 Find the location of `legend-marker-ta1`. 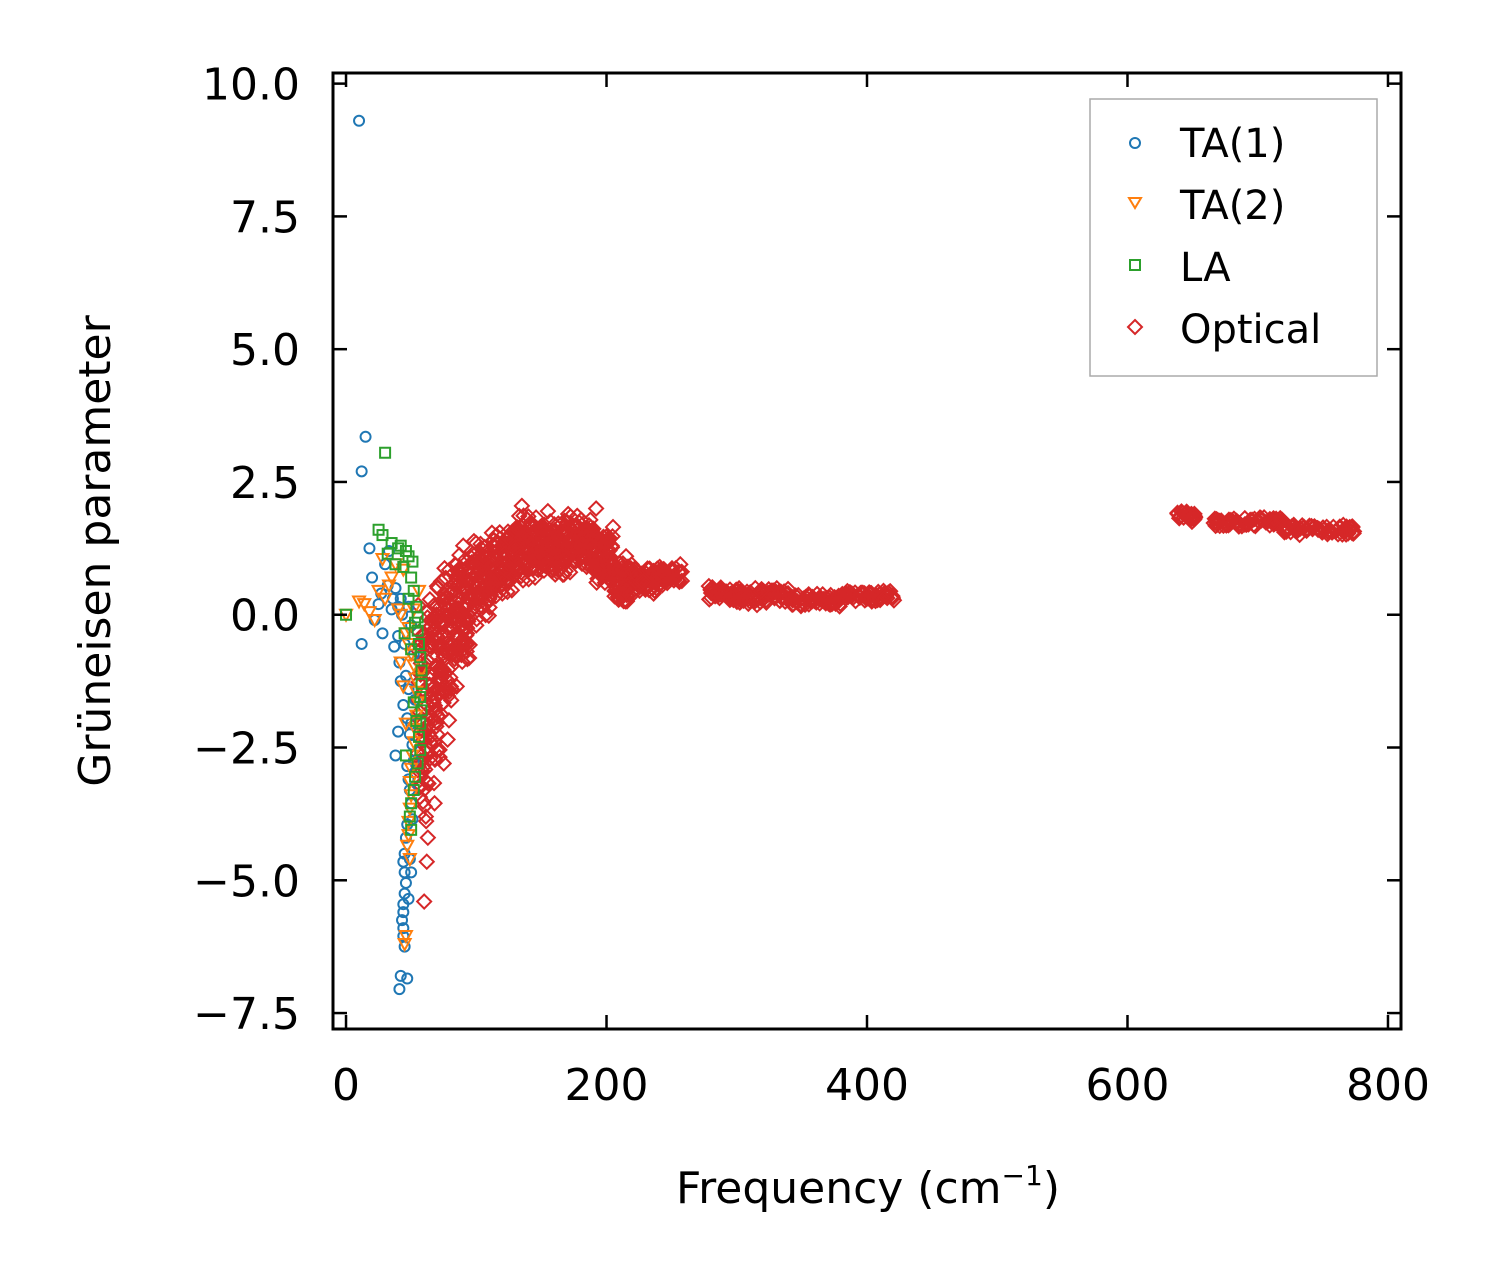

legend-marker-ta1 is located at coordinates (1135, 143).